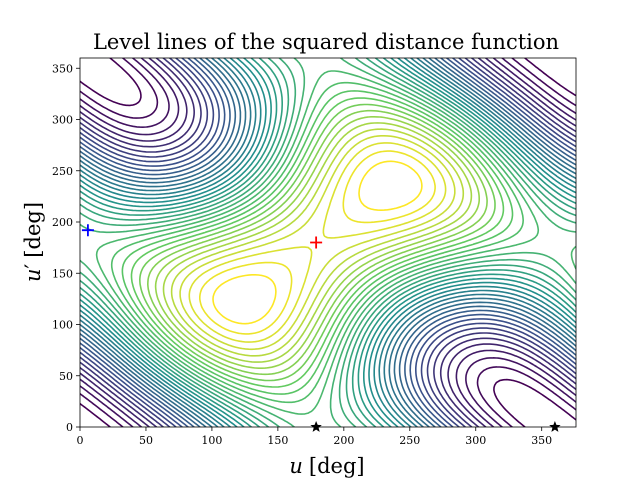  What do you see at coordinates (80, 440) in the screenshot?
I see `x-tick-label: 0` at bounding box center [80, 440].